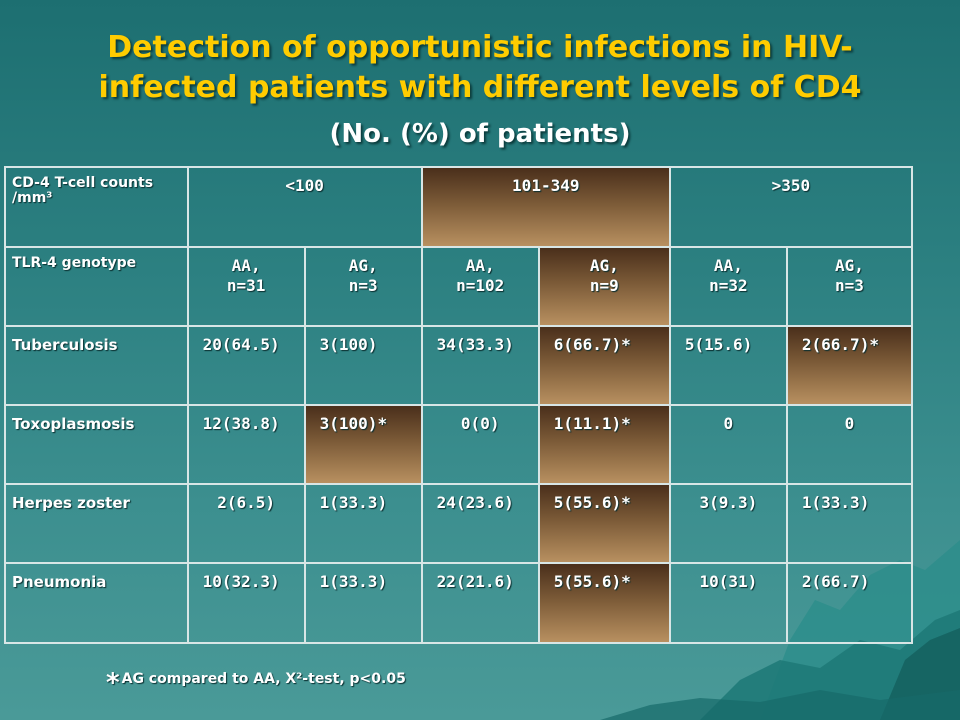 This screenshot has height=720, width=960. What do you see at coordinates (849, 603) in the screenshot?
I see `table-cell: 2(66.7)` at bounding box center [849, 603].